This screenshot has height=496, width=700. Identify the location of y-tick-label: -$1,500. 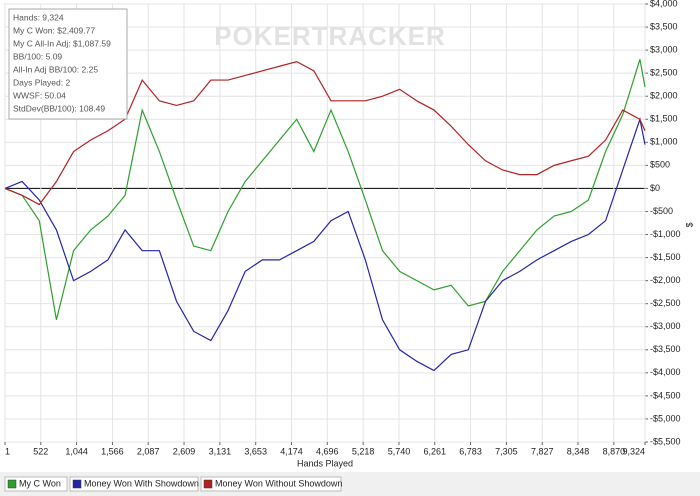
(665, 257).